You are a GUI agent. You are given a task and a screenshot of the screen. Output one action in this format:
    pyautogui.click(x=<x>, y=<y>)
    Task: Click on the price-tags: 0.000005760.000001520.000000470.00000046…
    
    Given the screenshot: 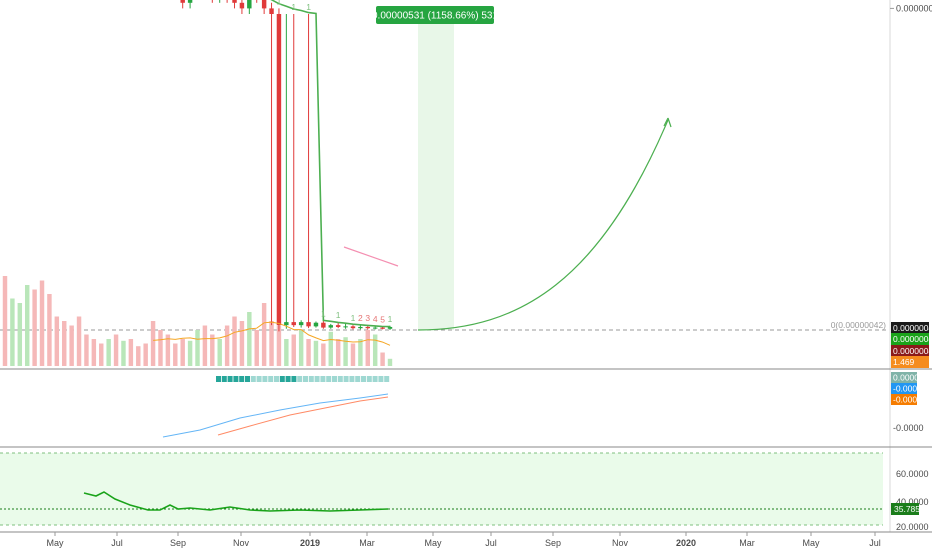 What is the action you would take?
    pyautogui.click(x=911, y=345)
    